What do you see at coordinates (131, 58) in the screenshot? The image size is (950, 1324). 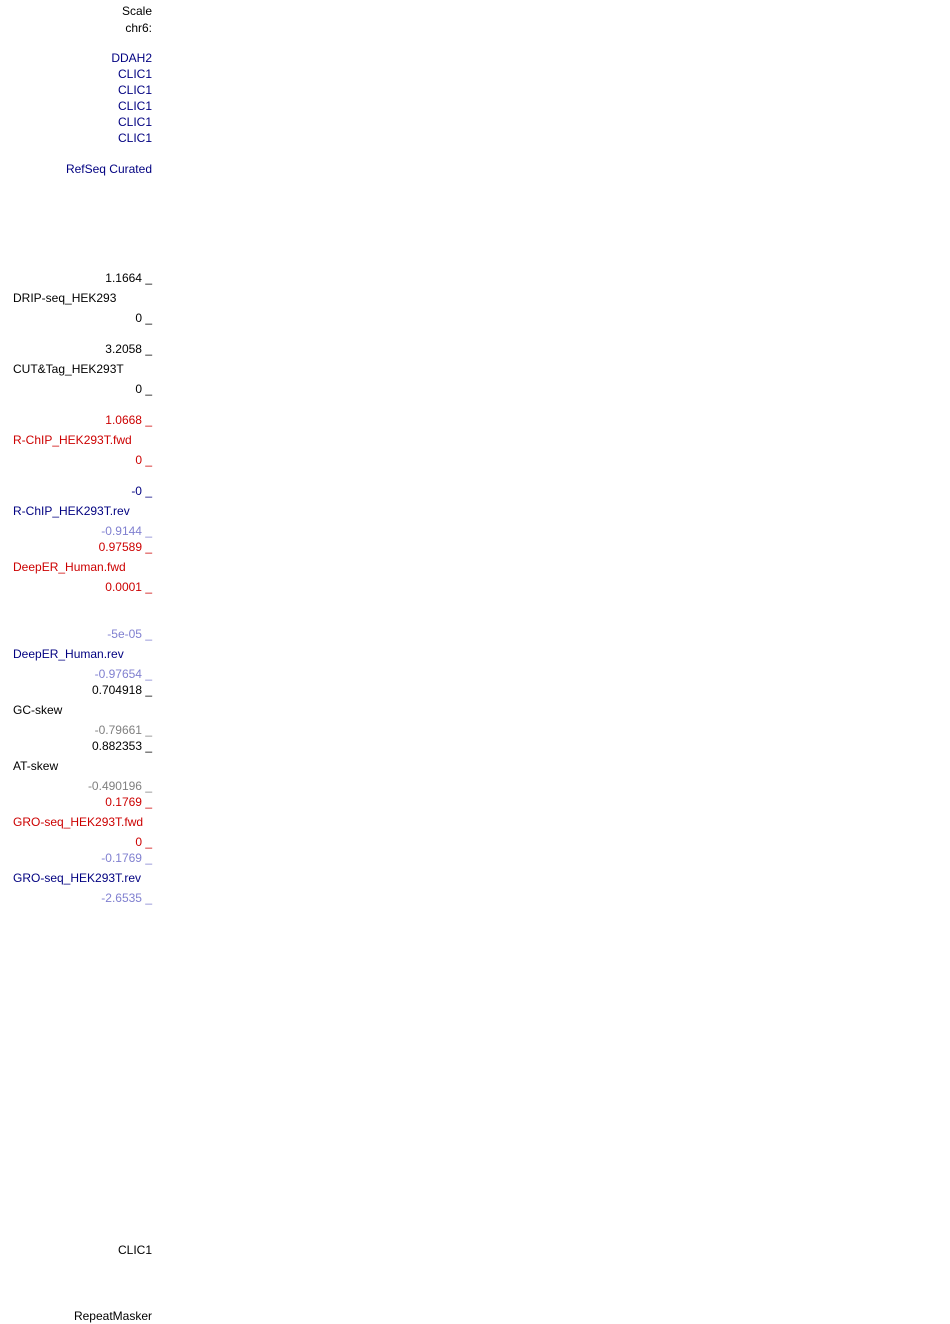 I see `gene-label-ddah2: DDAH2` at bounding box center [131, 58].